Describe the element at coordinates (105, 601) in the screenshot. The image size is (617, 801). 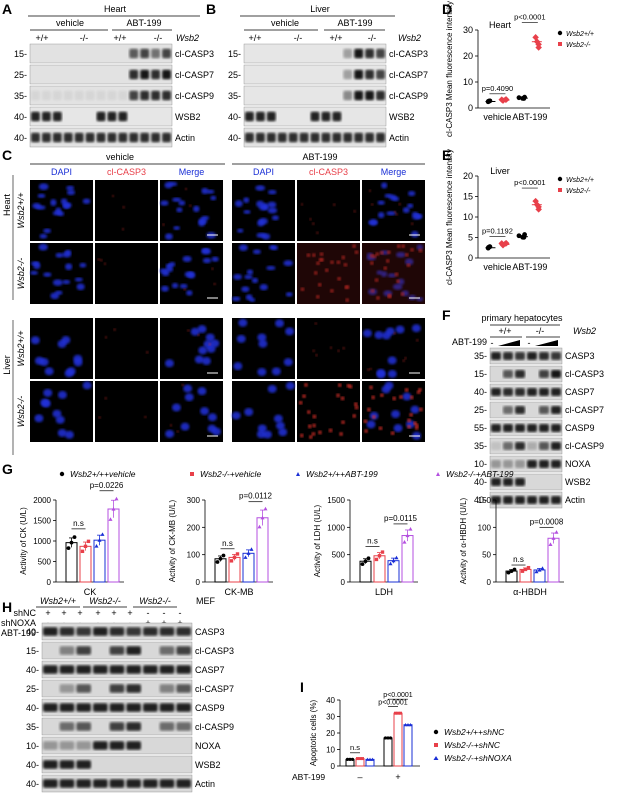
I see `blot-h-genotype: Wsb2-/-` at that location.